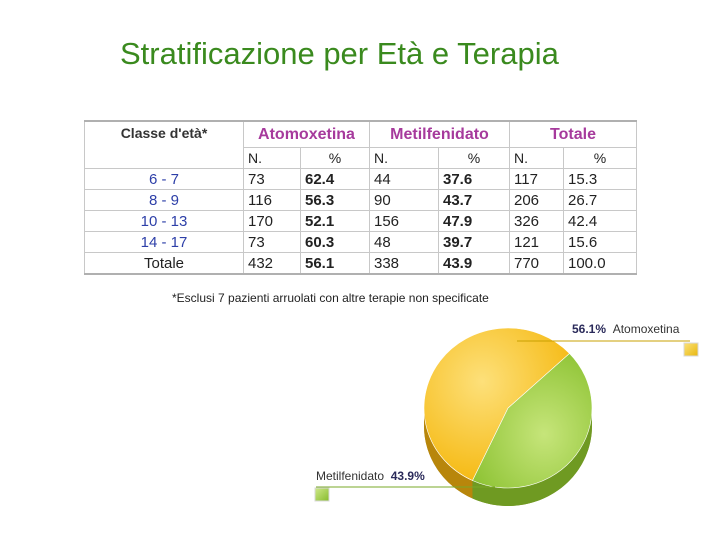 Image resolution: width=720 pixels, height=540 pixels. I want to click on mph-pct-cell: 37.6, so click(474, 179).